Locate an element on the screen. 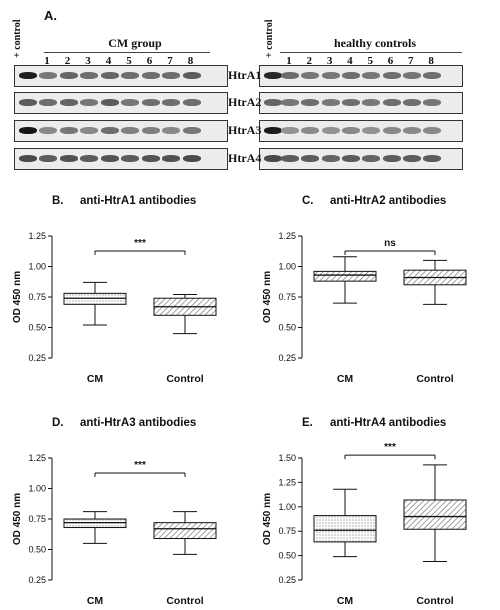 The width and height of the screenshot is (500, 610). blot-label-htra4: HtrA4 is located at coordinates (245, 158).